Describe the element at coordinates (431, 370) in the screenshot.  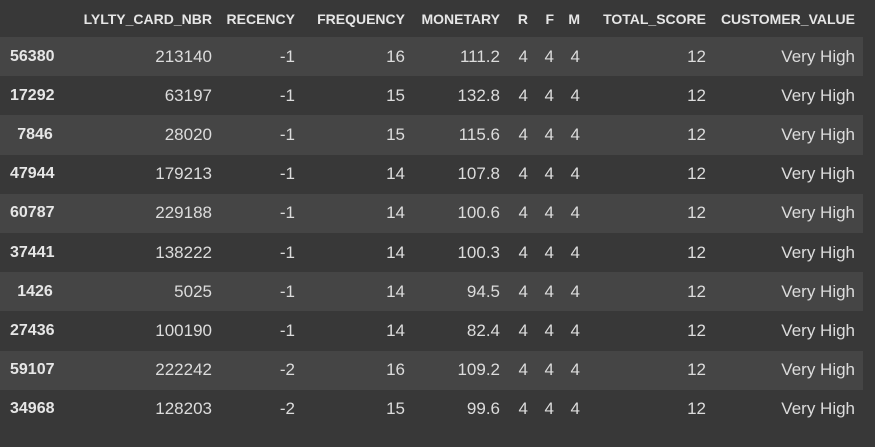
I see `table-row: 59107 222242 -2 16 109.2 4 4 4 12 Very High` at that location.